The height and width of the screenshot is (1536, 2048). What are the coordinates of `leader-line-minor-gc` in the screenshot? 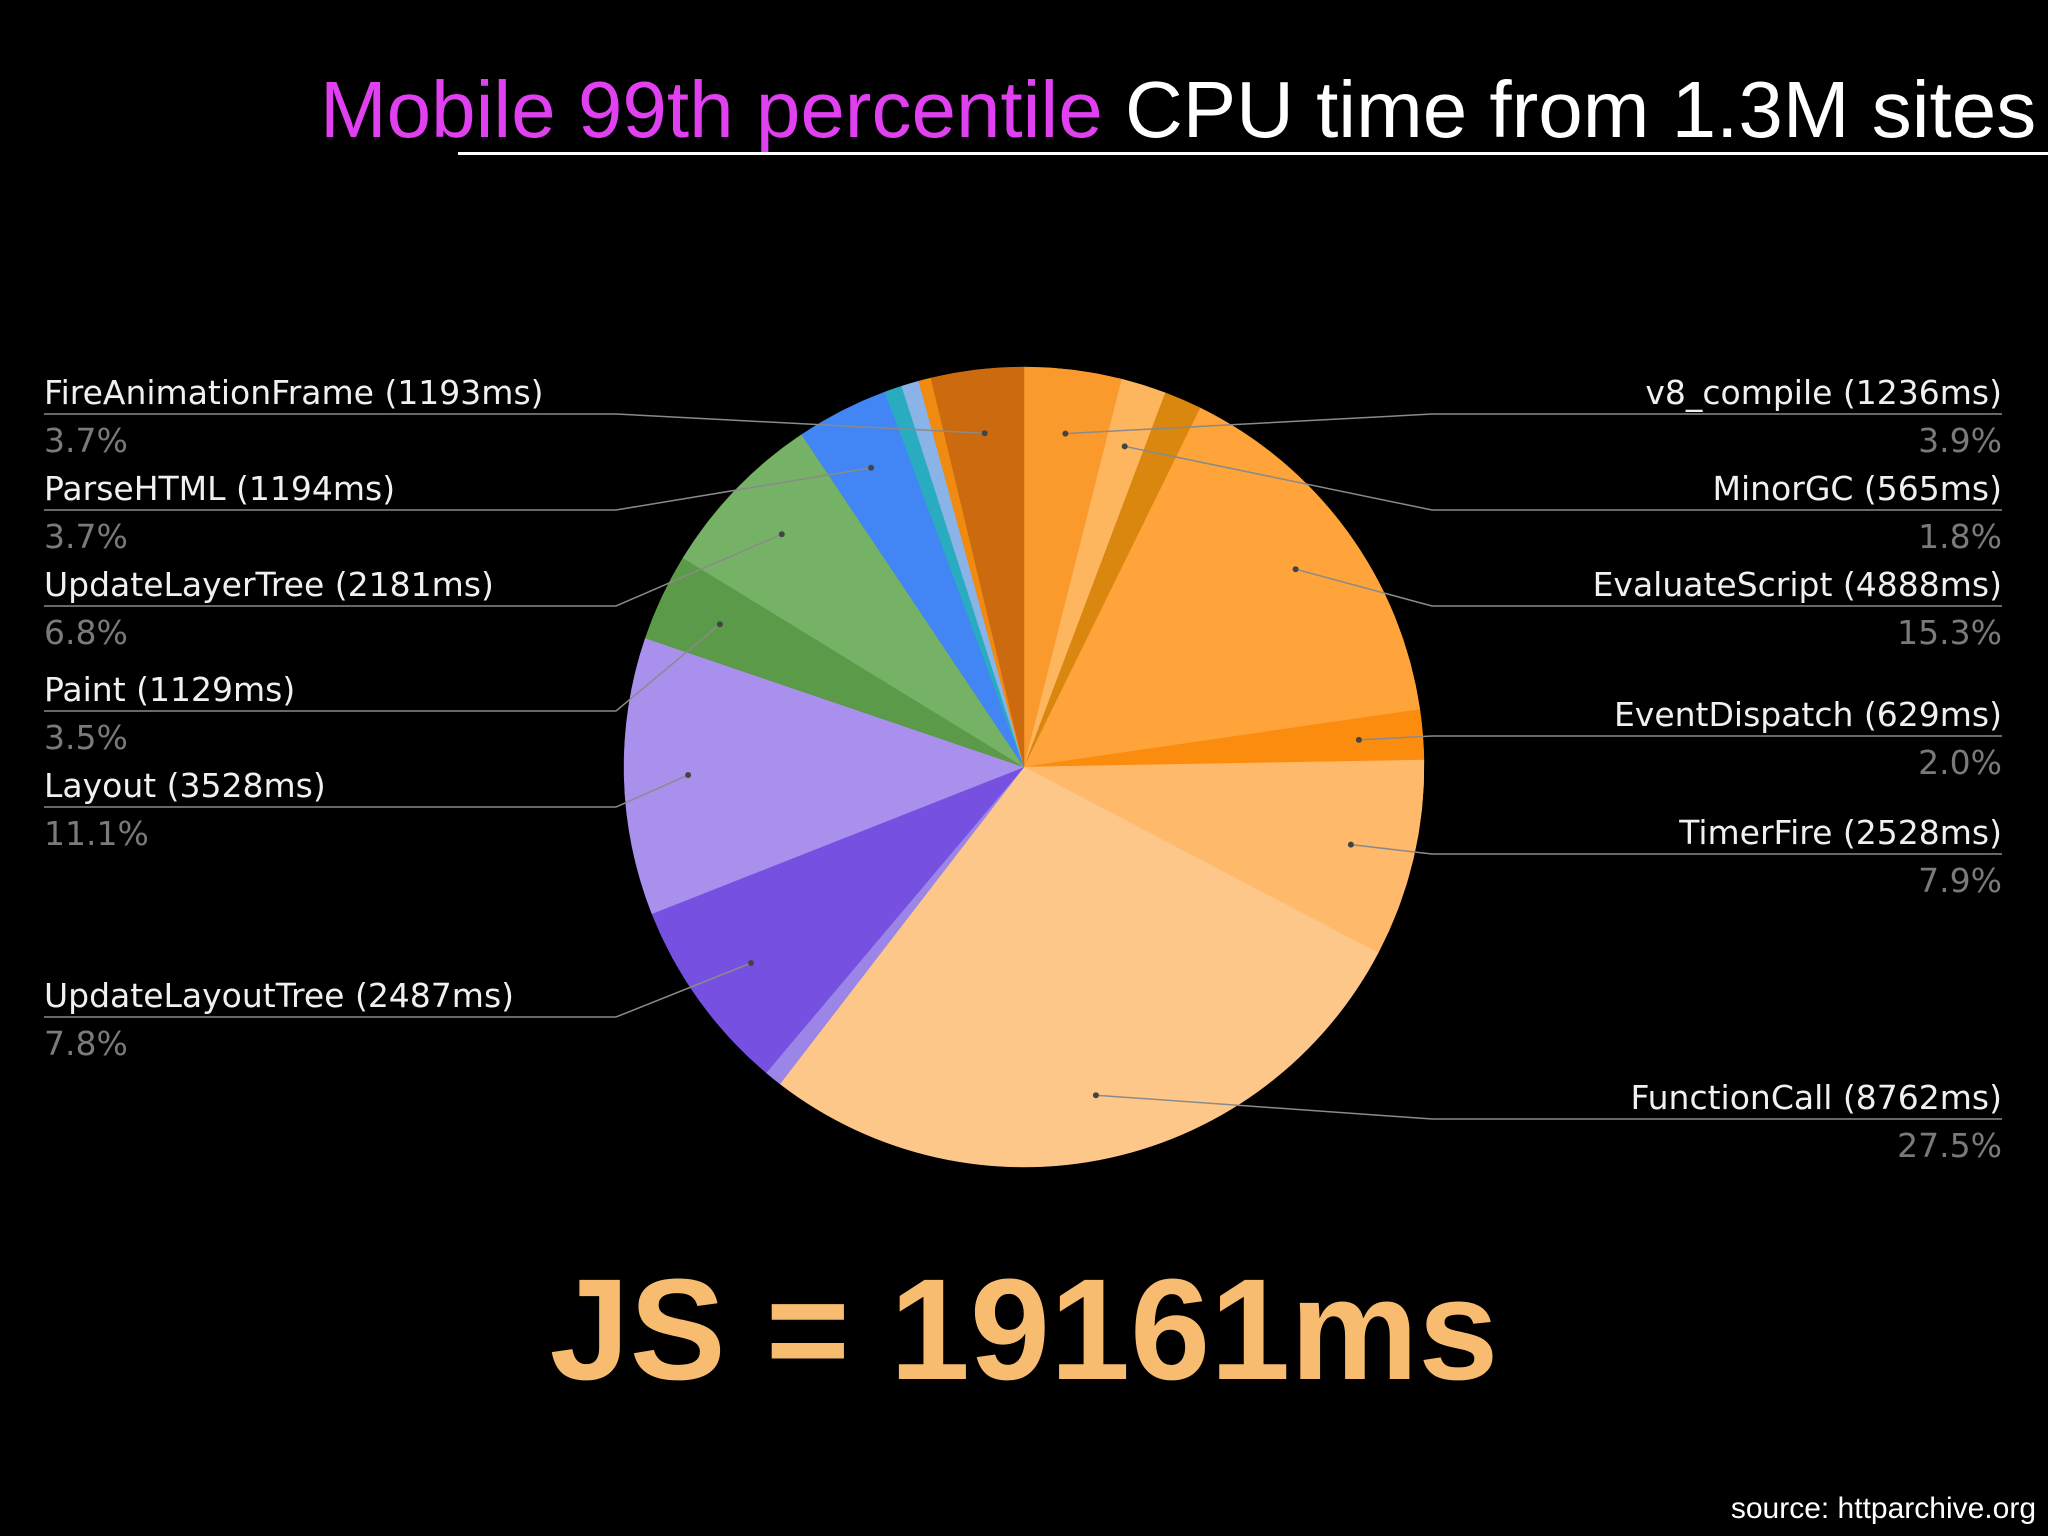 It's located at (1563, 478).